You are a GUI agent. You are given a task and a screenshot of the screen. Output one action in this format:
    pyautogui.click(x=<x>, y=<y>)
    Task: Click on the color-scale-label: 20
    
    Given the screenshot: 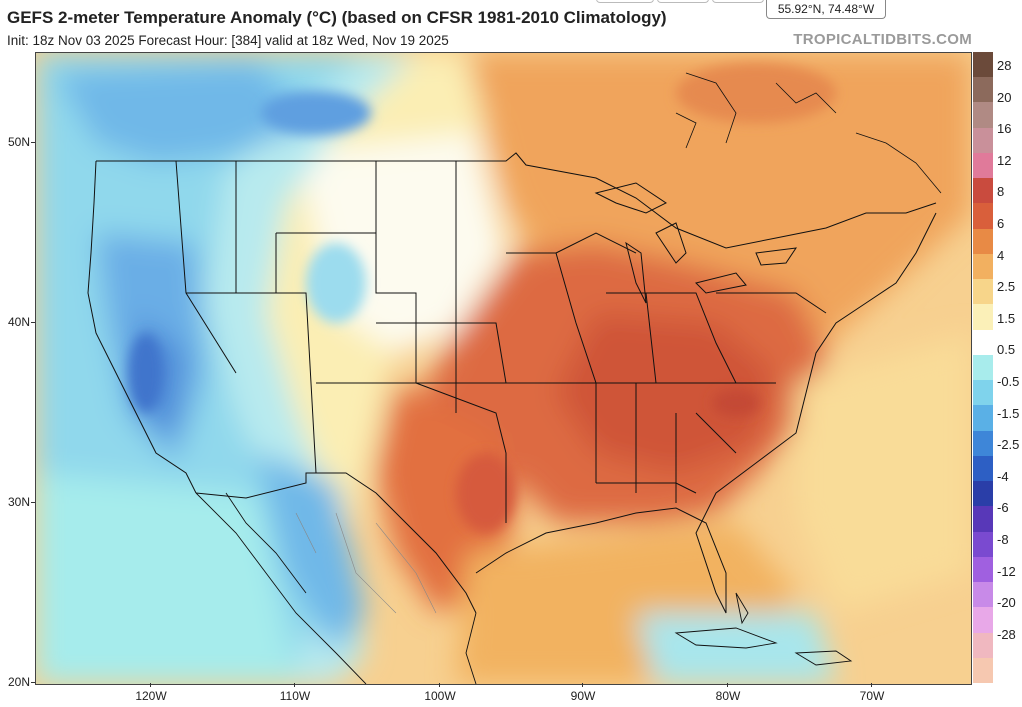 What is the action you would take?
    pyautogui.click(x=1004, y=97)
    